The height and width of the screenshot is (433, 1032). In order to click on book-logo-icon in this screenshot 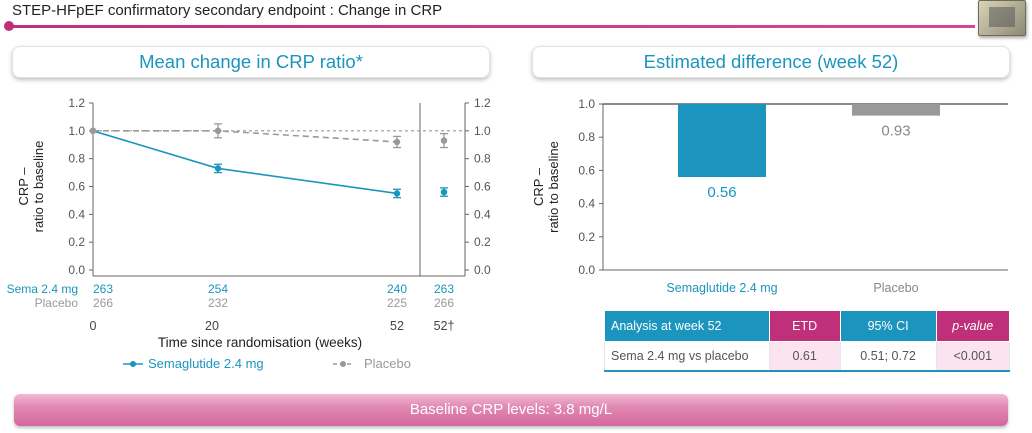, I will do `click(1002, 18)`.